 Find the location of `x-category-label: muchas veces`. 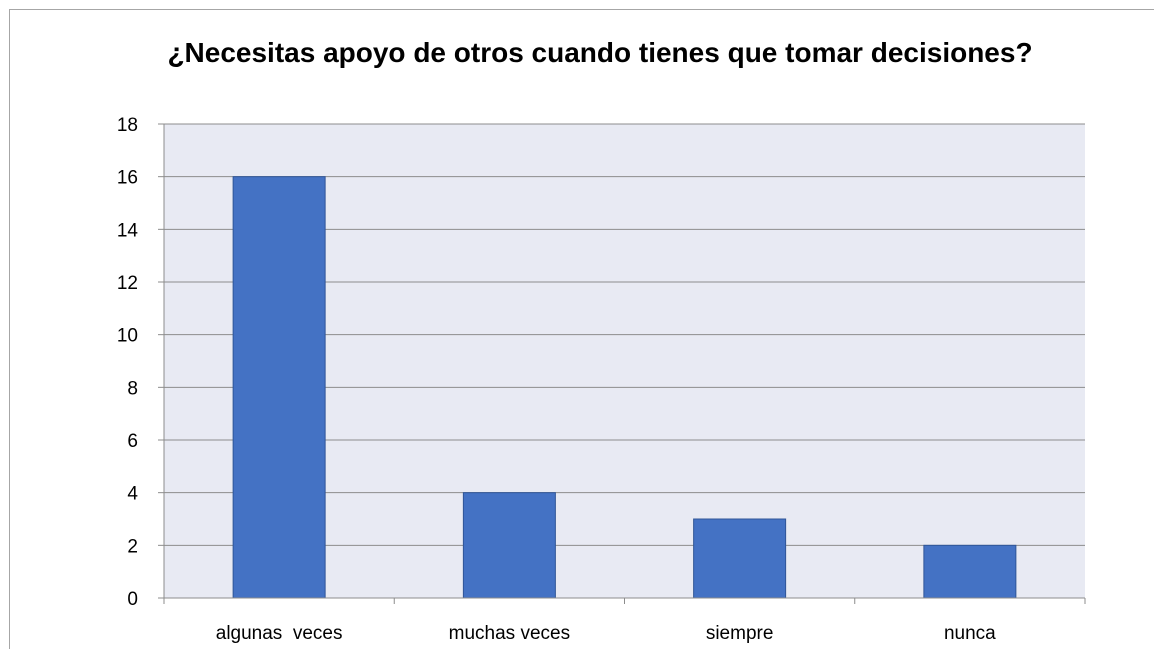

x-category-label: muchas veces is located at coordinates (509, 633).